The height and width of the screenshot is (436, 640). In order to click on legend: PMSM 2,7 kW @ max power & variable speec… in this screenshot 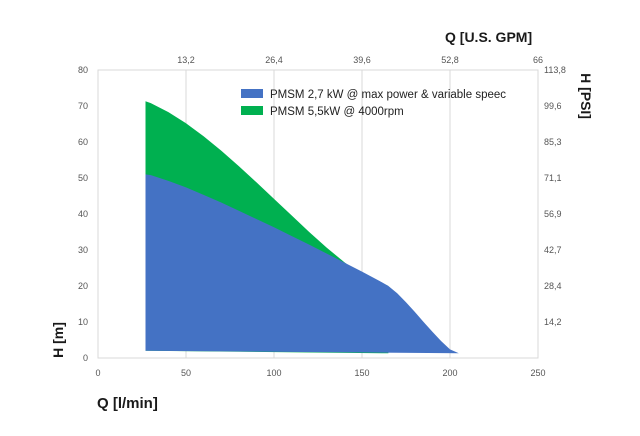, I will do `click(373, 103)`.